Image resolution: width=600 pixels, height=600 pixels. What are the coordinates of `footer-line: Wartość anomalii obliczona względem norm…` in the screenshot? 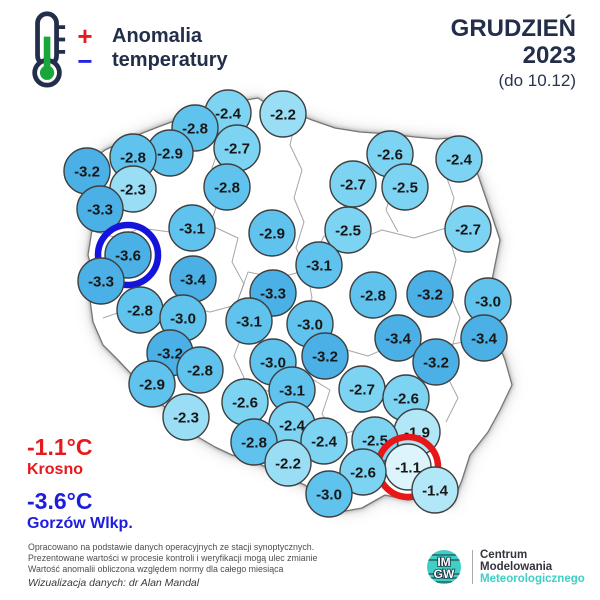 It's located at (156, 569).